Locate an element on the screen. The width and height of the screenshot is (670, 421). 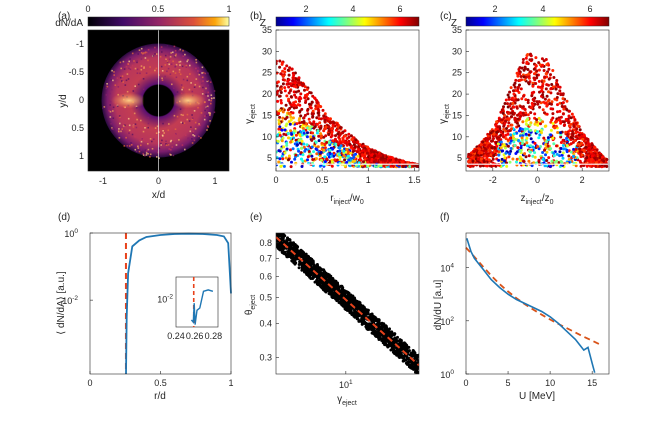
panel-e-ytick-4: 0.7 is located at coordinates (265, 258).